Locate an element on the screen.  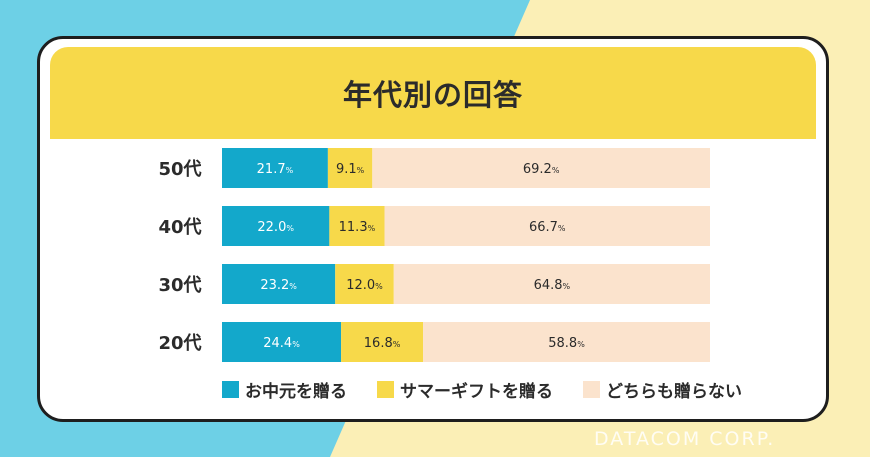
legend: お中元を贈る サマーギフトを贈る どちらも贈らない is located at coordinates (497, 389).